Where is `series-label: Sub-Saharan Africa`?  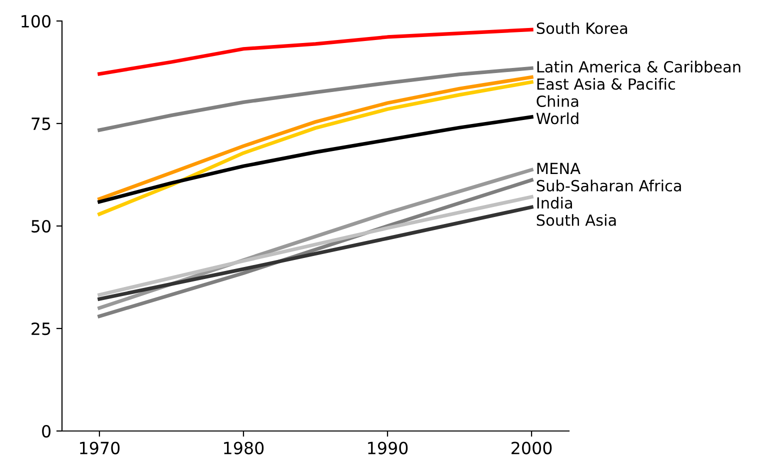 series-label: Sub-Saharan Africa is located at coordinates (608, 186).